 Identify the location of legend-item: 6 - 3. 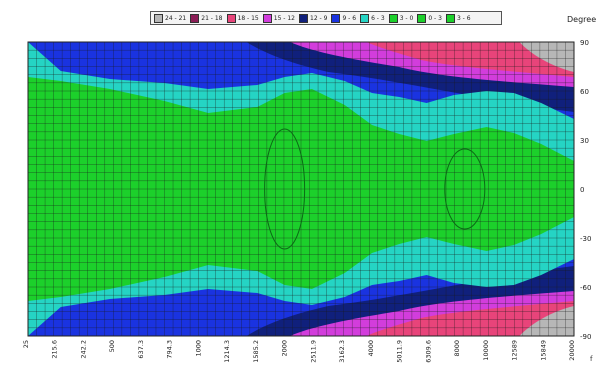
(372, 18).